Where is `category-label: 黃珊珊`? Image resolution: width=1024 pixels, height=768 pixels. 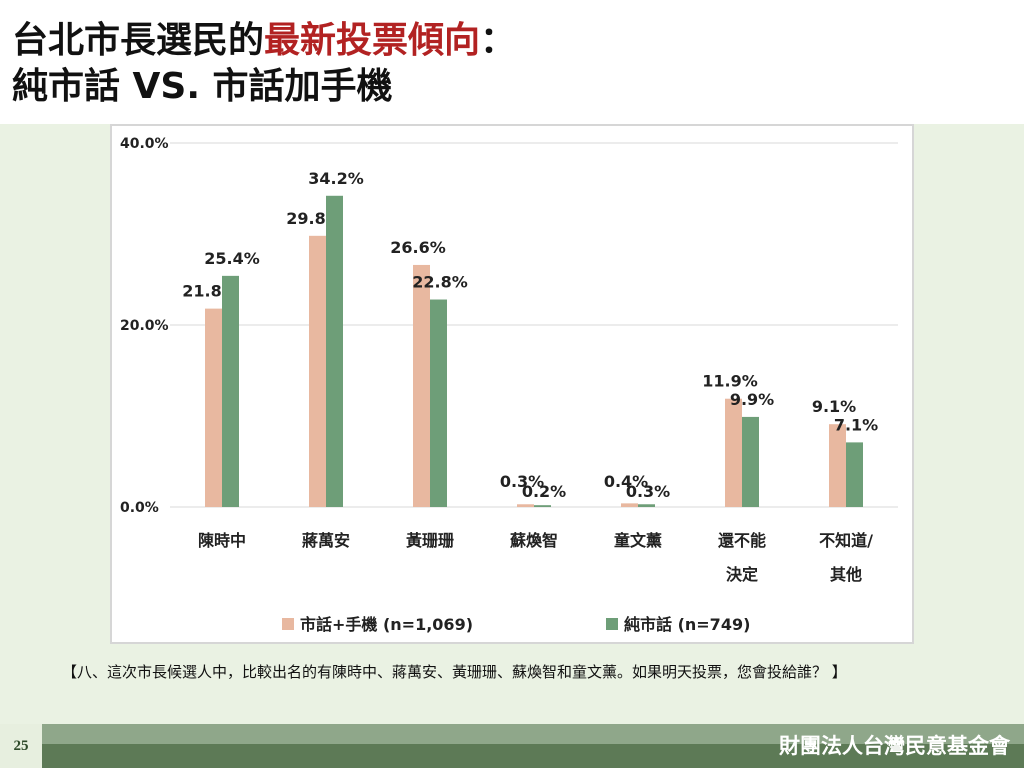 category-label: 黃珊珊 is located at coordinates (429, 540).